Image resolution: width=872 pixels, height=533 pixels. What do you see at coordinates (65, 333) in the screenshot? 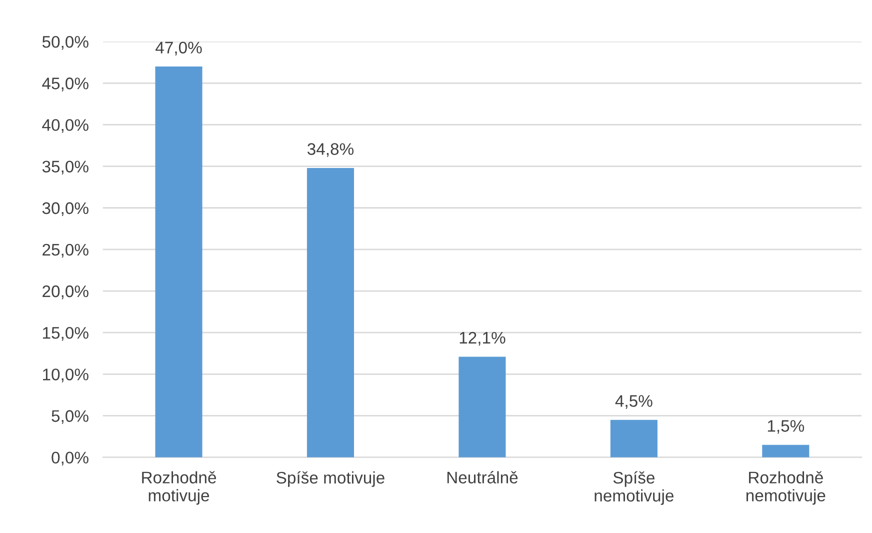
I see `y-tick-label: 15,0%` at bounding box center [65, 333].